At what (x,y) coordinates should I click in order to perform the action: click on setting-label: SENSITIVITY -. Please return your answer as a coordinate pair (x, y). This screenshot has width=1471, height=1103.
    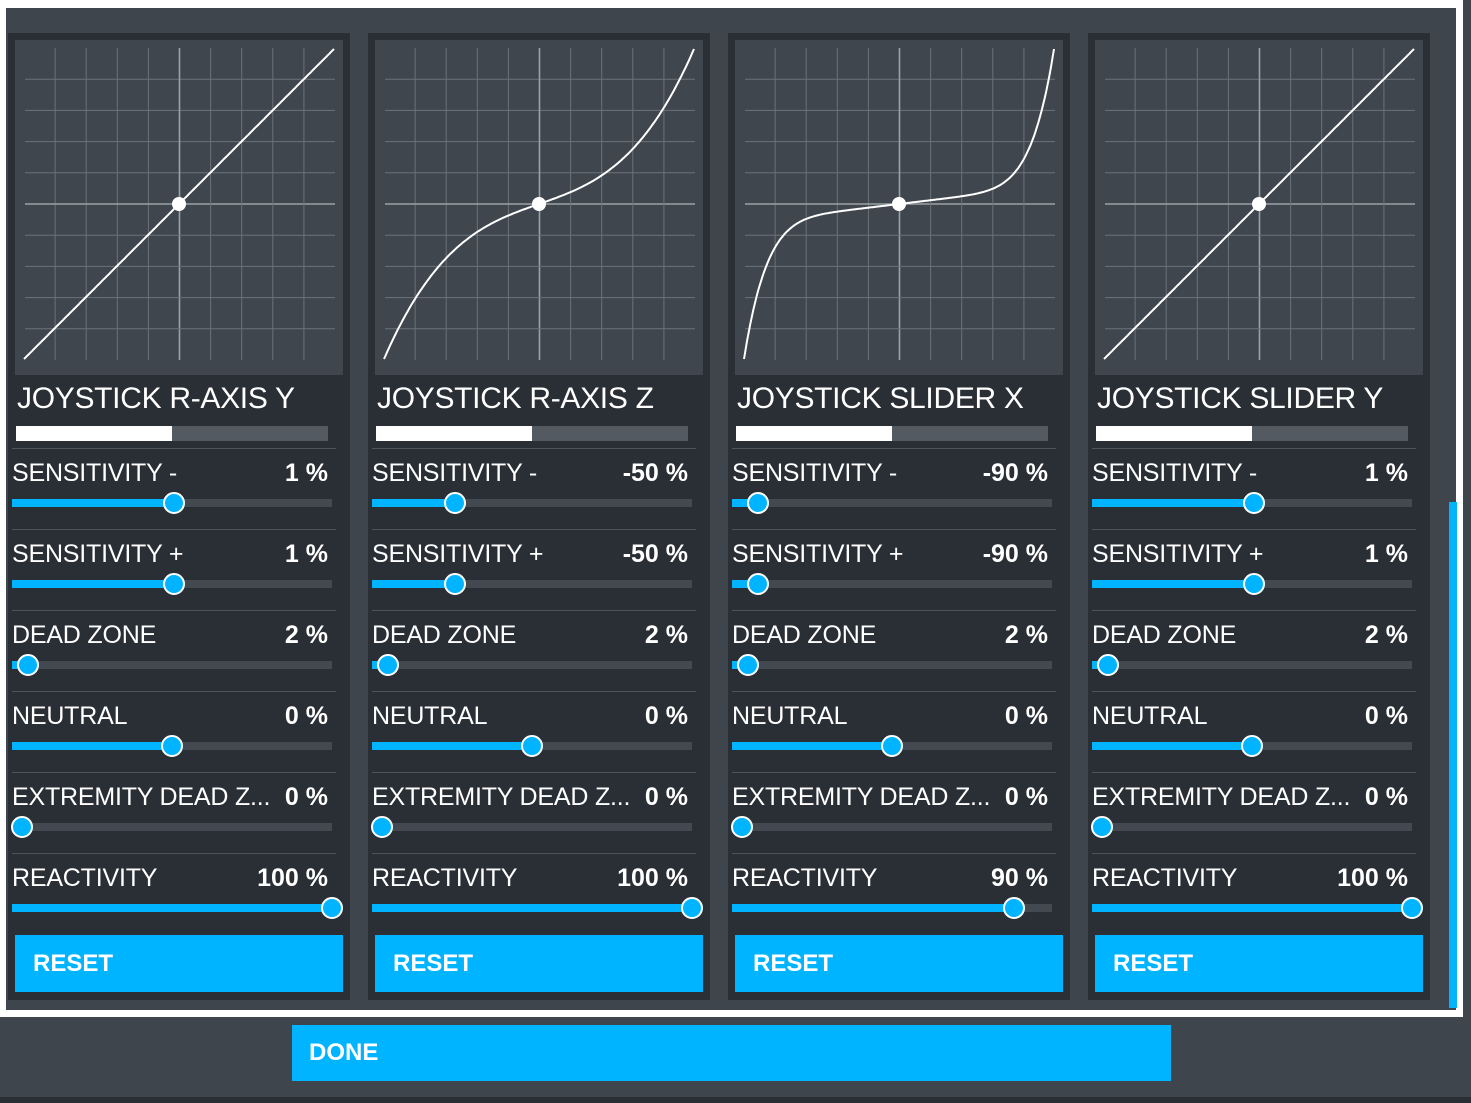
    Looking at the image, I should click on (455, 473).